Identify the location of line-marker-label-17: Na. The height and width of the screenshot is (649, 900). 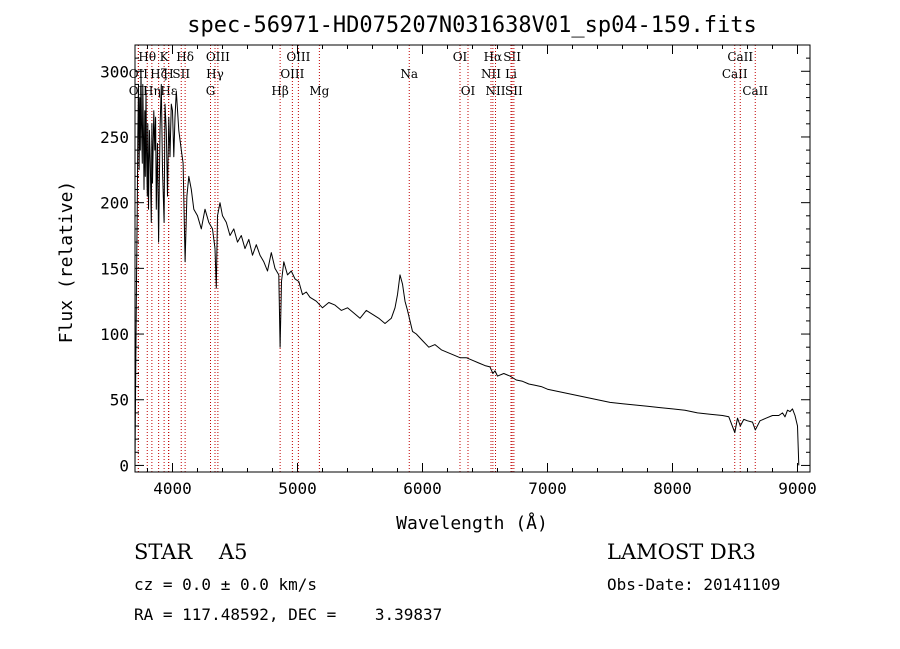
(409, 74).